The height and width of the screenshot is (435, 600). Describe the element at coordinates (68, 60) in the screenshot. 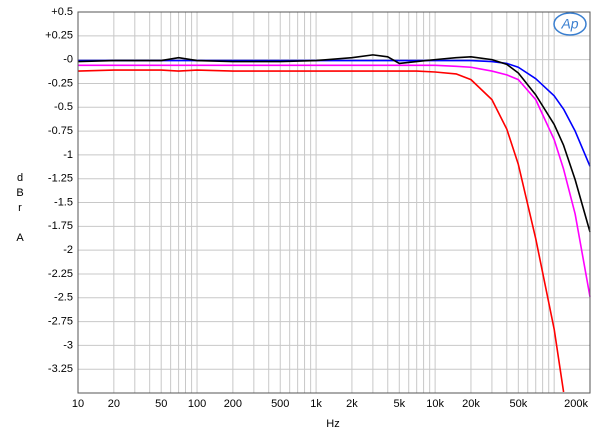

I see `y-tick-label: -0` at that location.